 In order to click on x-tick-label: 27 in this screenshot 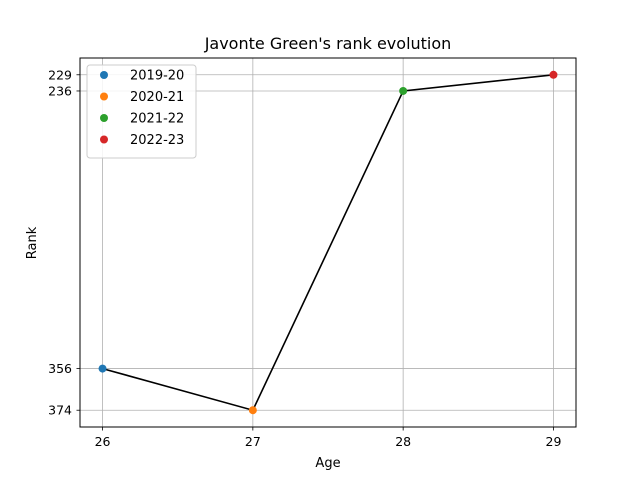, I will do `click(253, 441)`.